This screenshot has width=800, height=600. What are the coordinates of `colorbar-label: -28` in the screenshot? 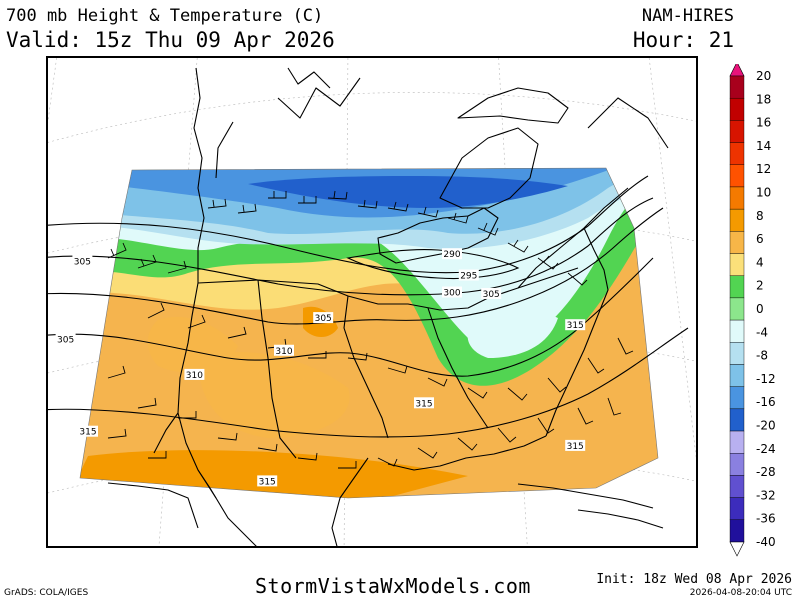 It's located at (766, 472).